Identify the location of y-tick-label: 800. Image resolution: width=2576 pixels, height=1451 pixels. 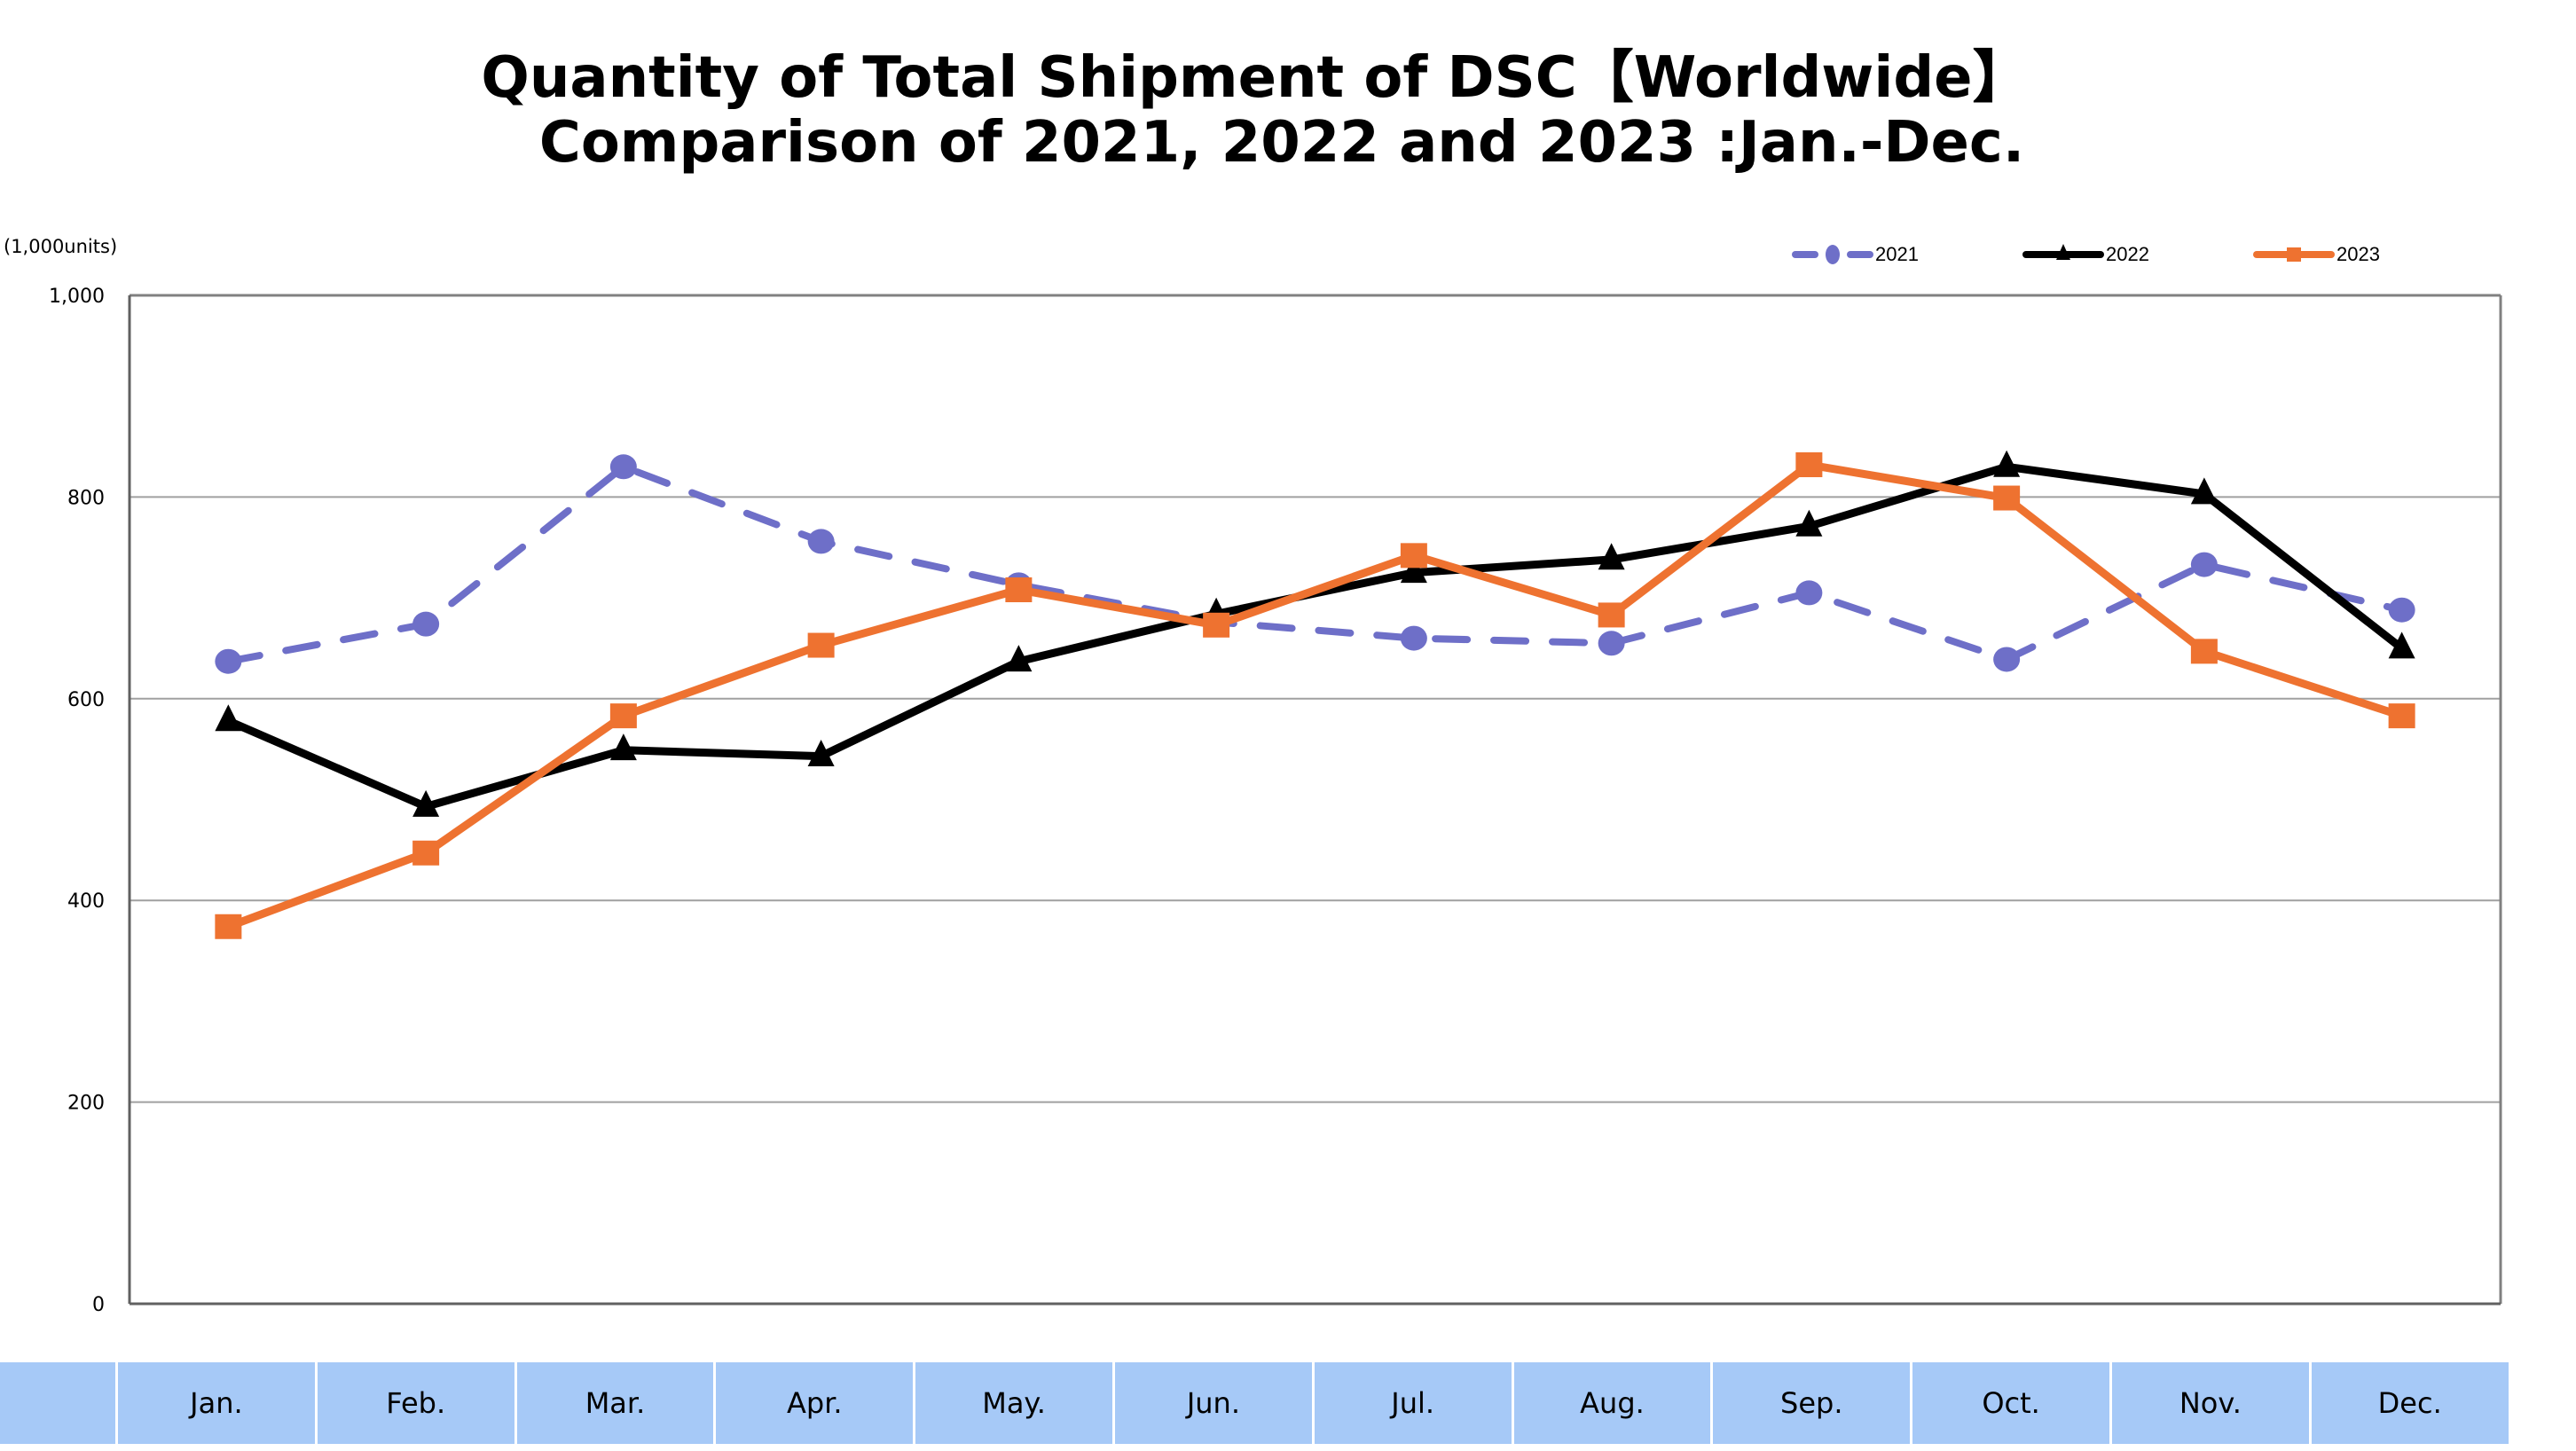
(86, 498).